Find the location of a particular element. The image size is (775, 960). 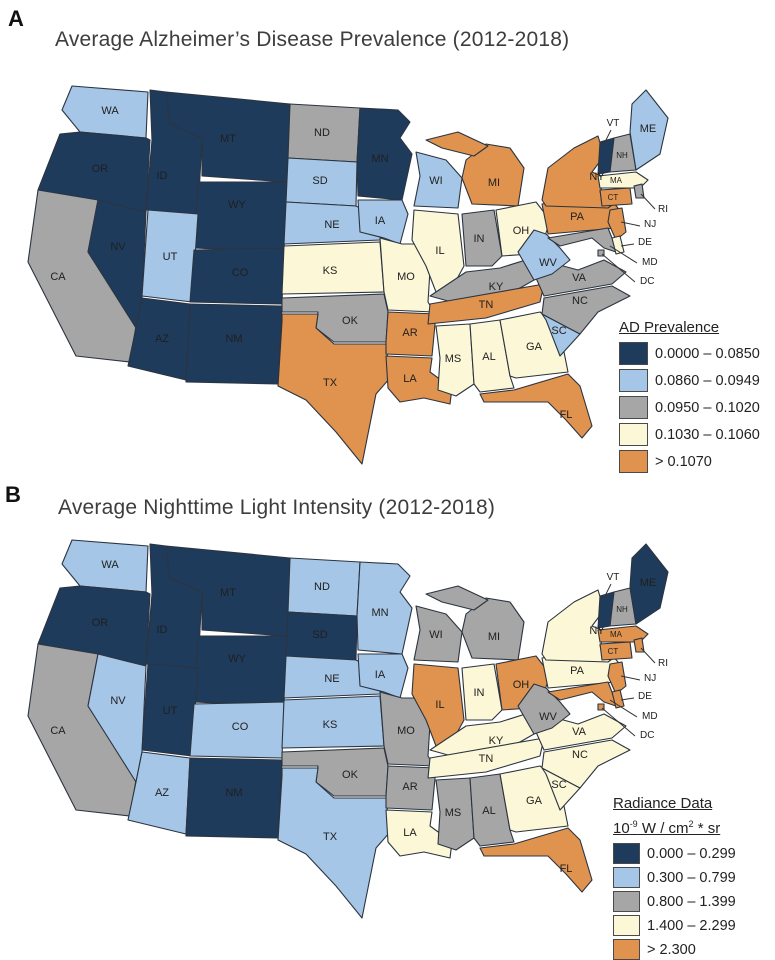

state-label-vt: VT is located at coordinates (613, 577).